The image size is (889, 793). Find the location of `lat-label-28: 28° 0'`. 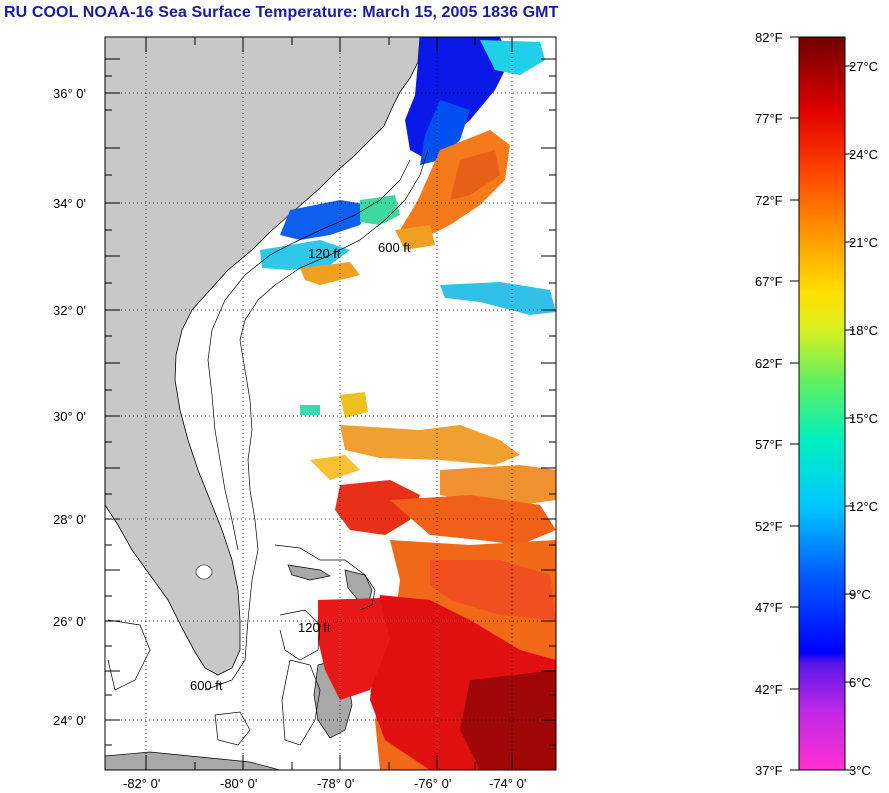

lat-label-28: 28° 0' is located at coordinates (69, 519).